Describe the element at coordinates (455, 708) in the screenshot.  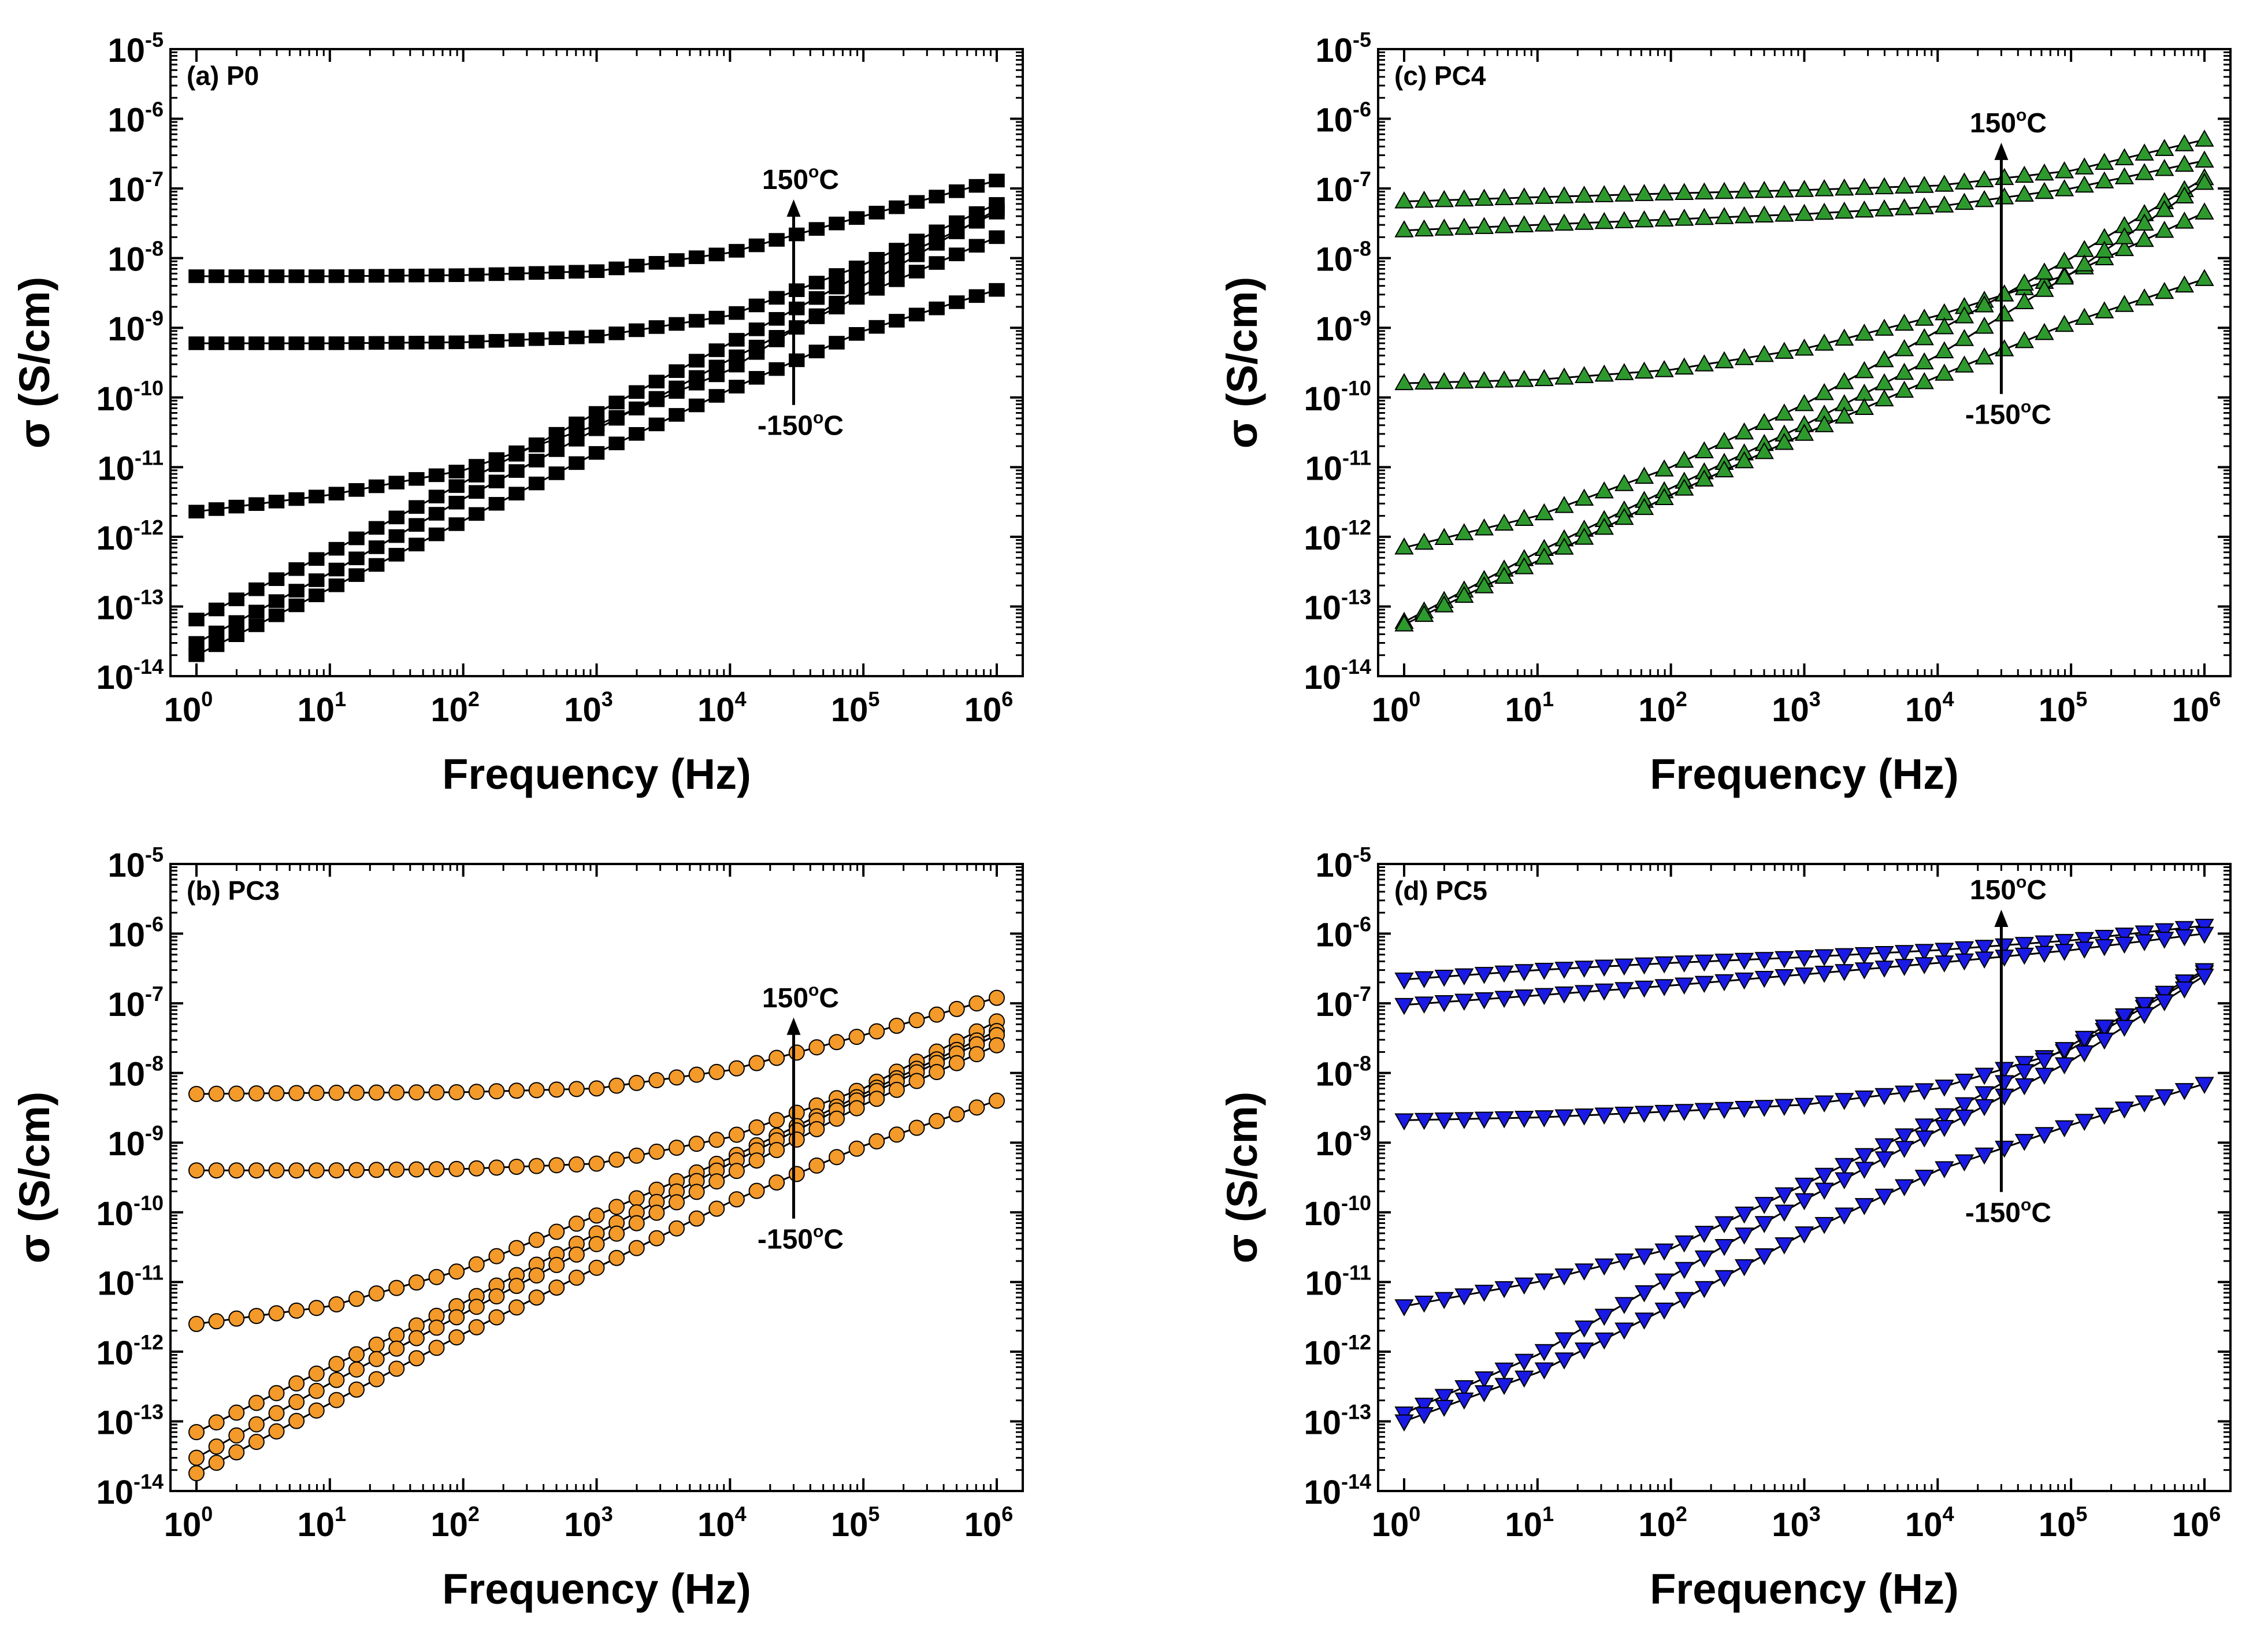
I see `x-tick-label: 10²` at that location.